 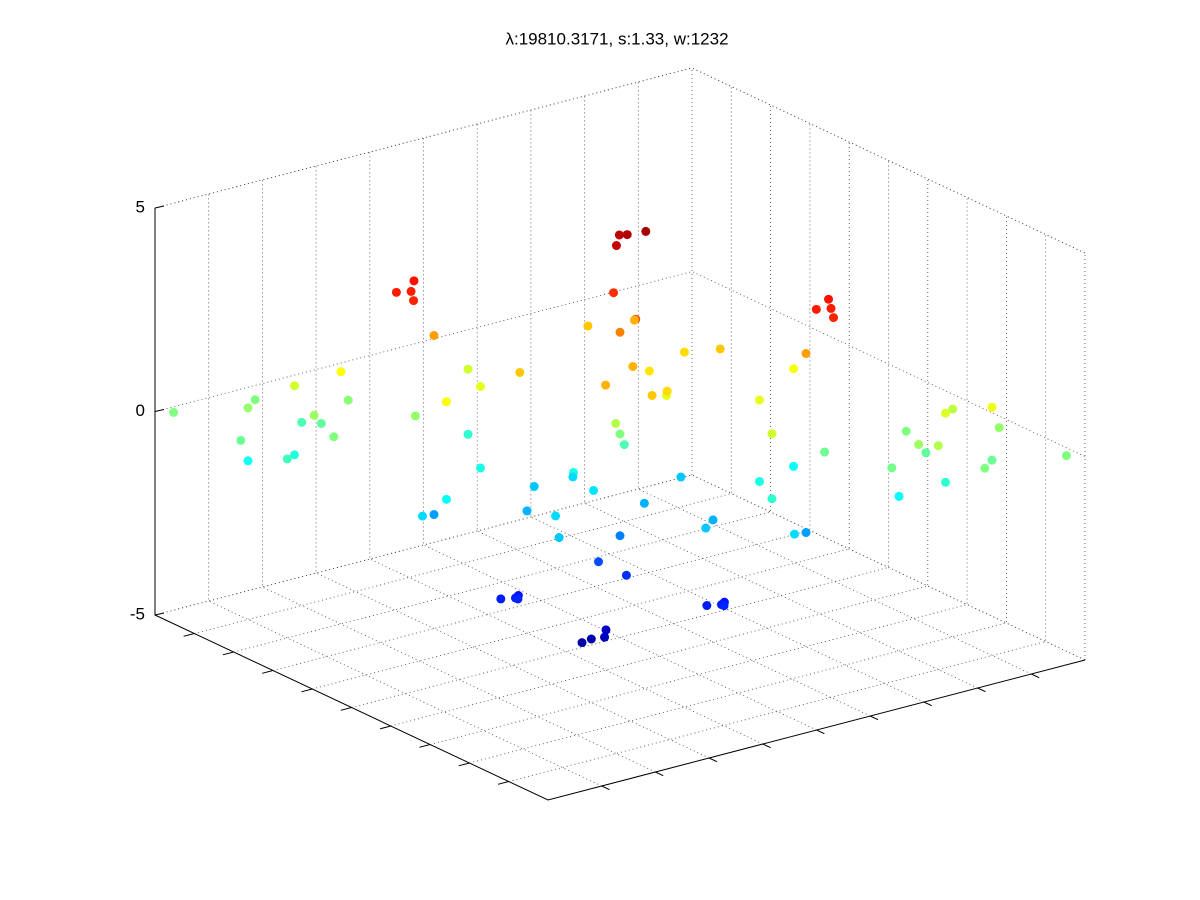 I want to click on chart-title: λ:19810.3171, s:1.33, w:1232, so click(x=616, y=38).